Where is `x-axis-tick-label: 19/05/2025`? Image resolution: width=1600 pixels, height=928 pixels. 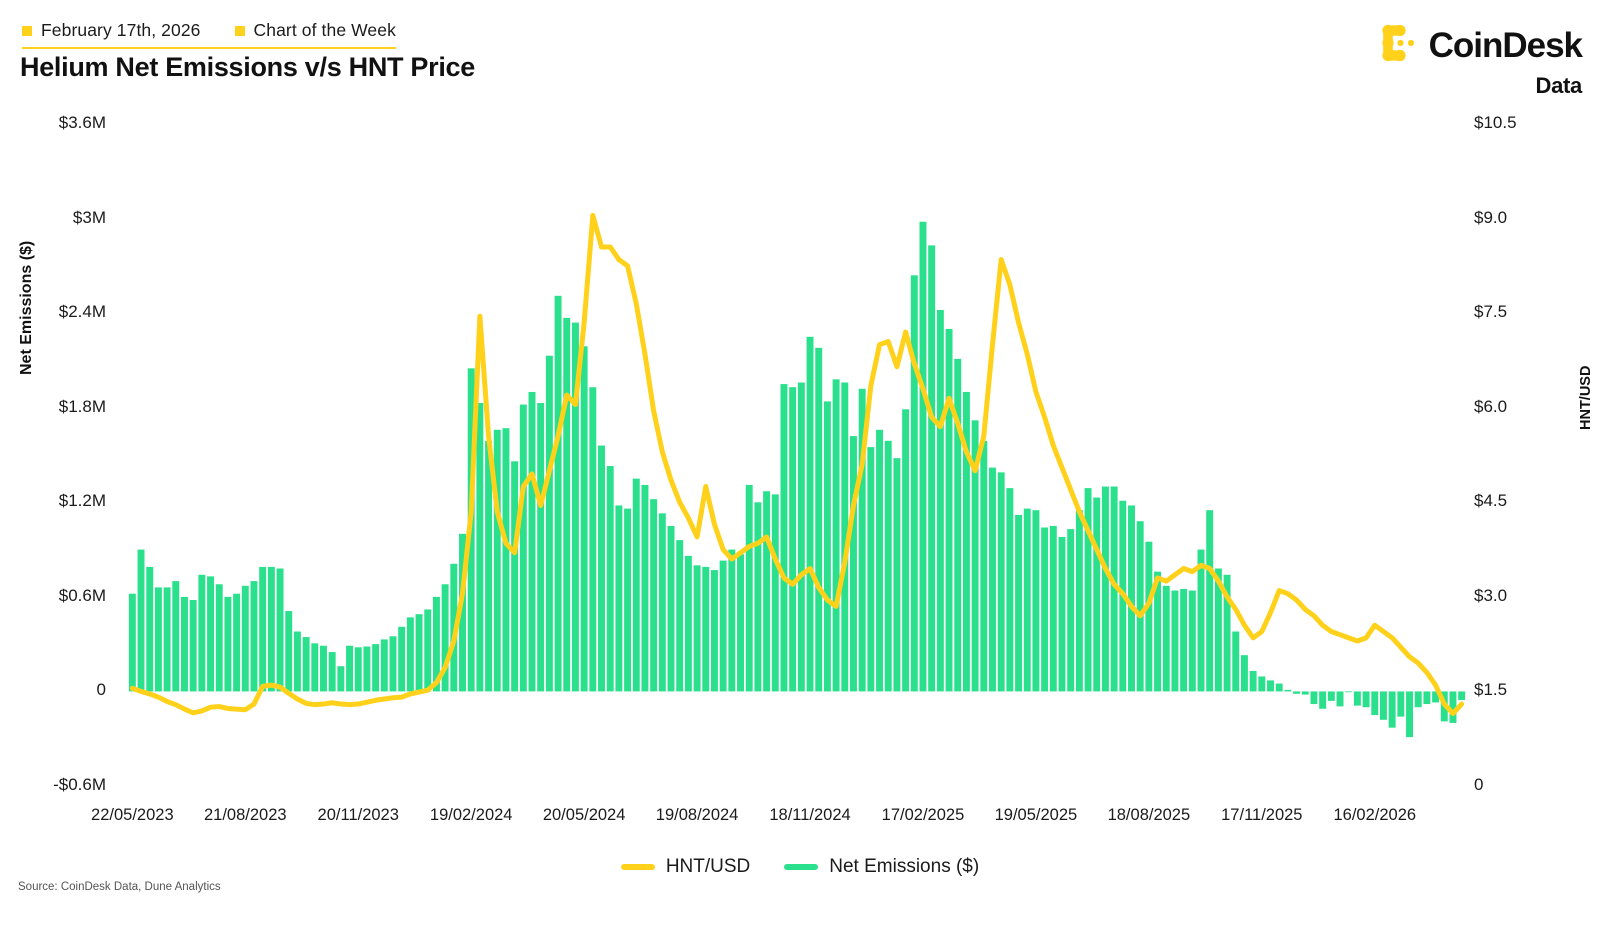
x-axis-tick-label: 19/05/2025 is located at coordinates (1036, 815).